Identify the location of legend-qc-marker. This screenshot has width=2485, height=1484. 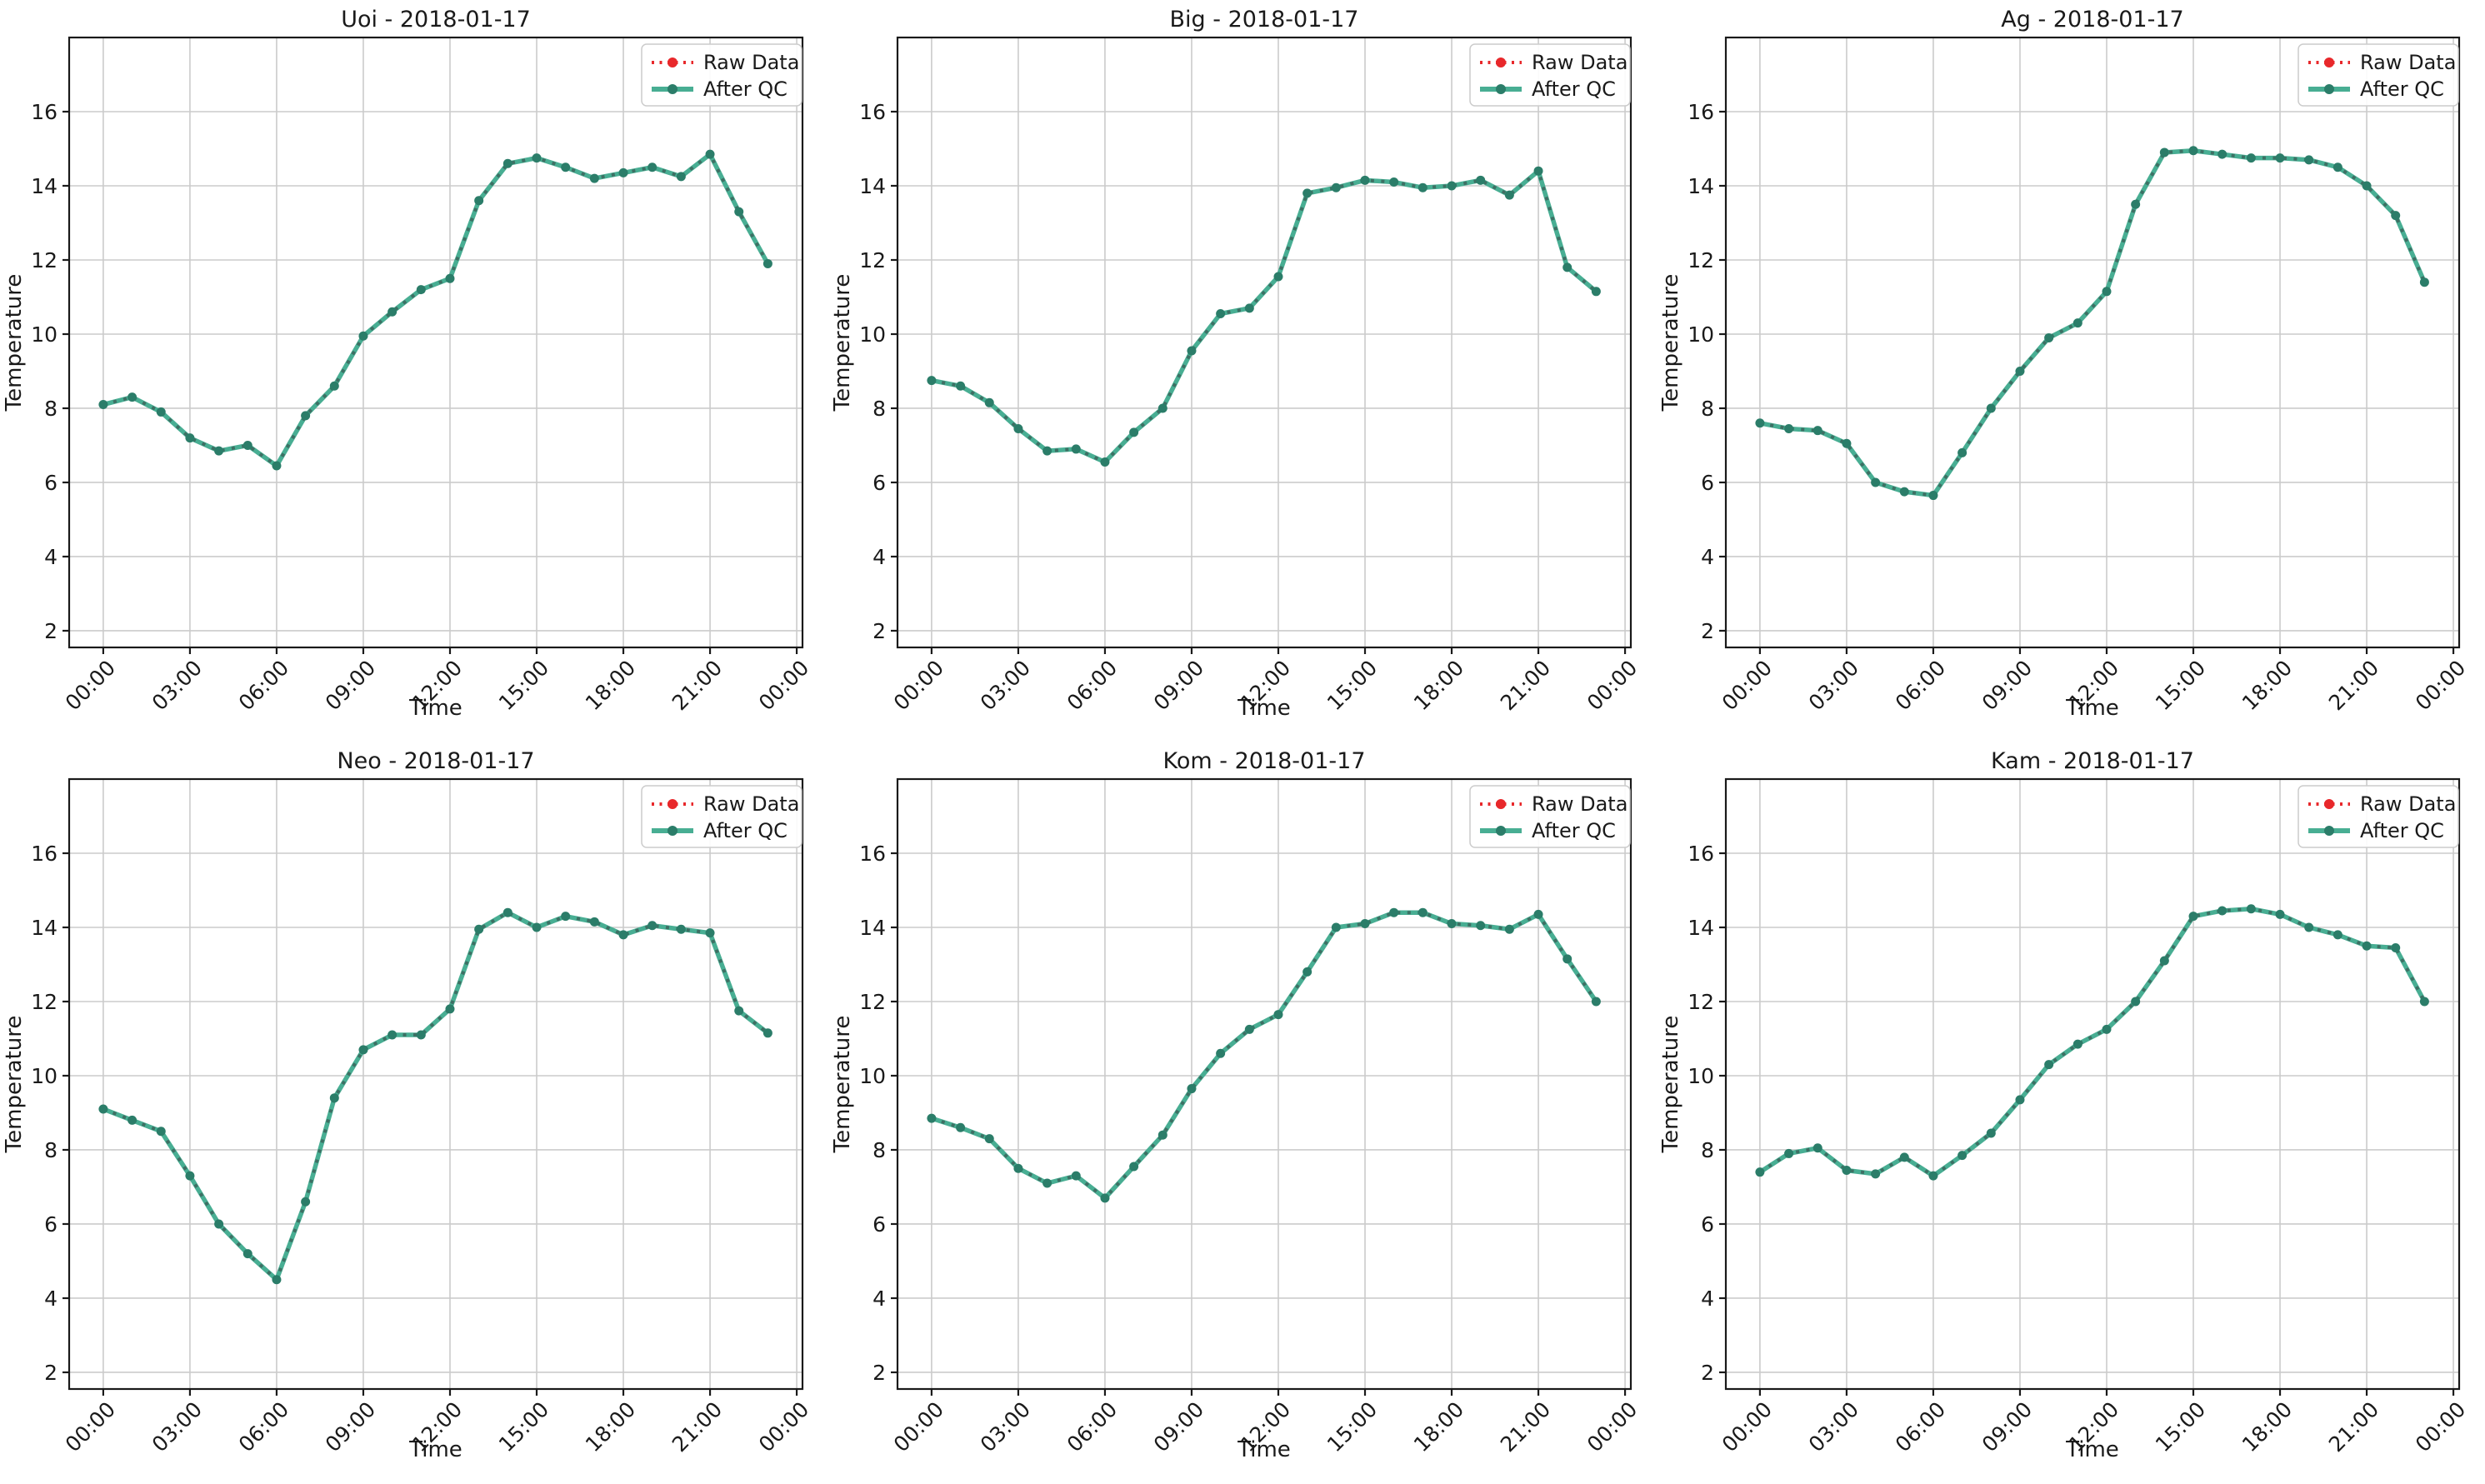
(2329, 831).